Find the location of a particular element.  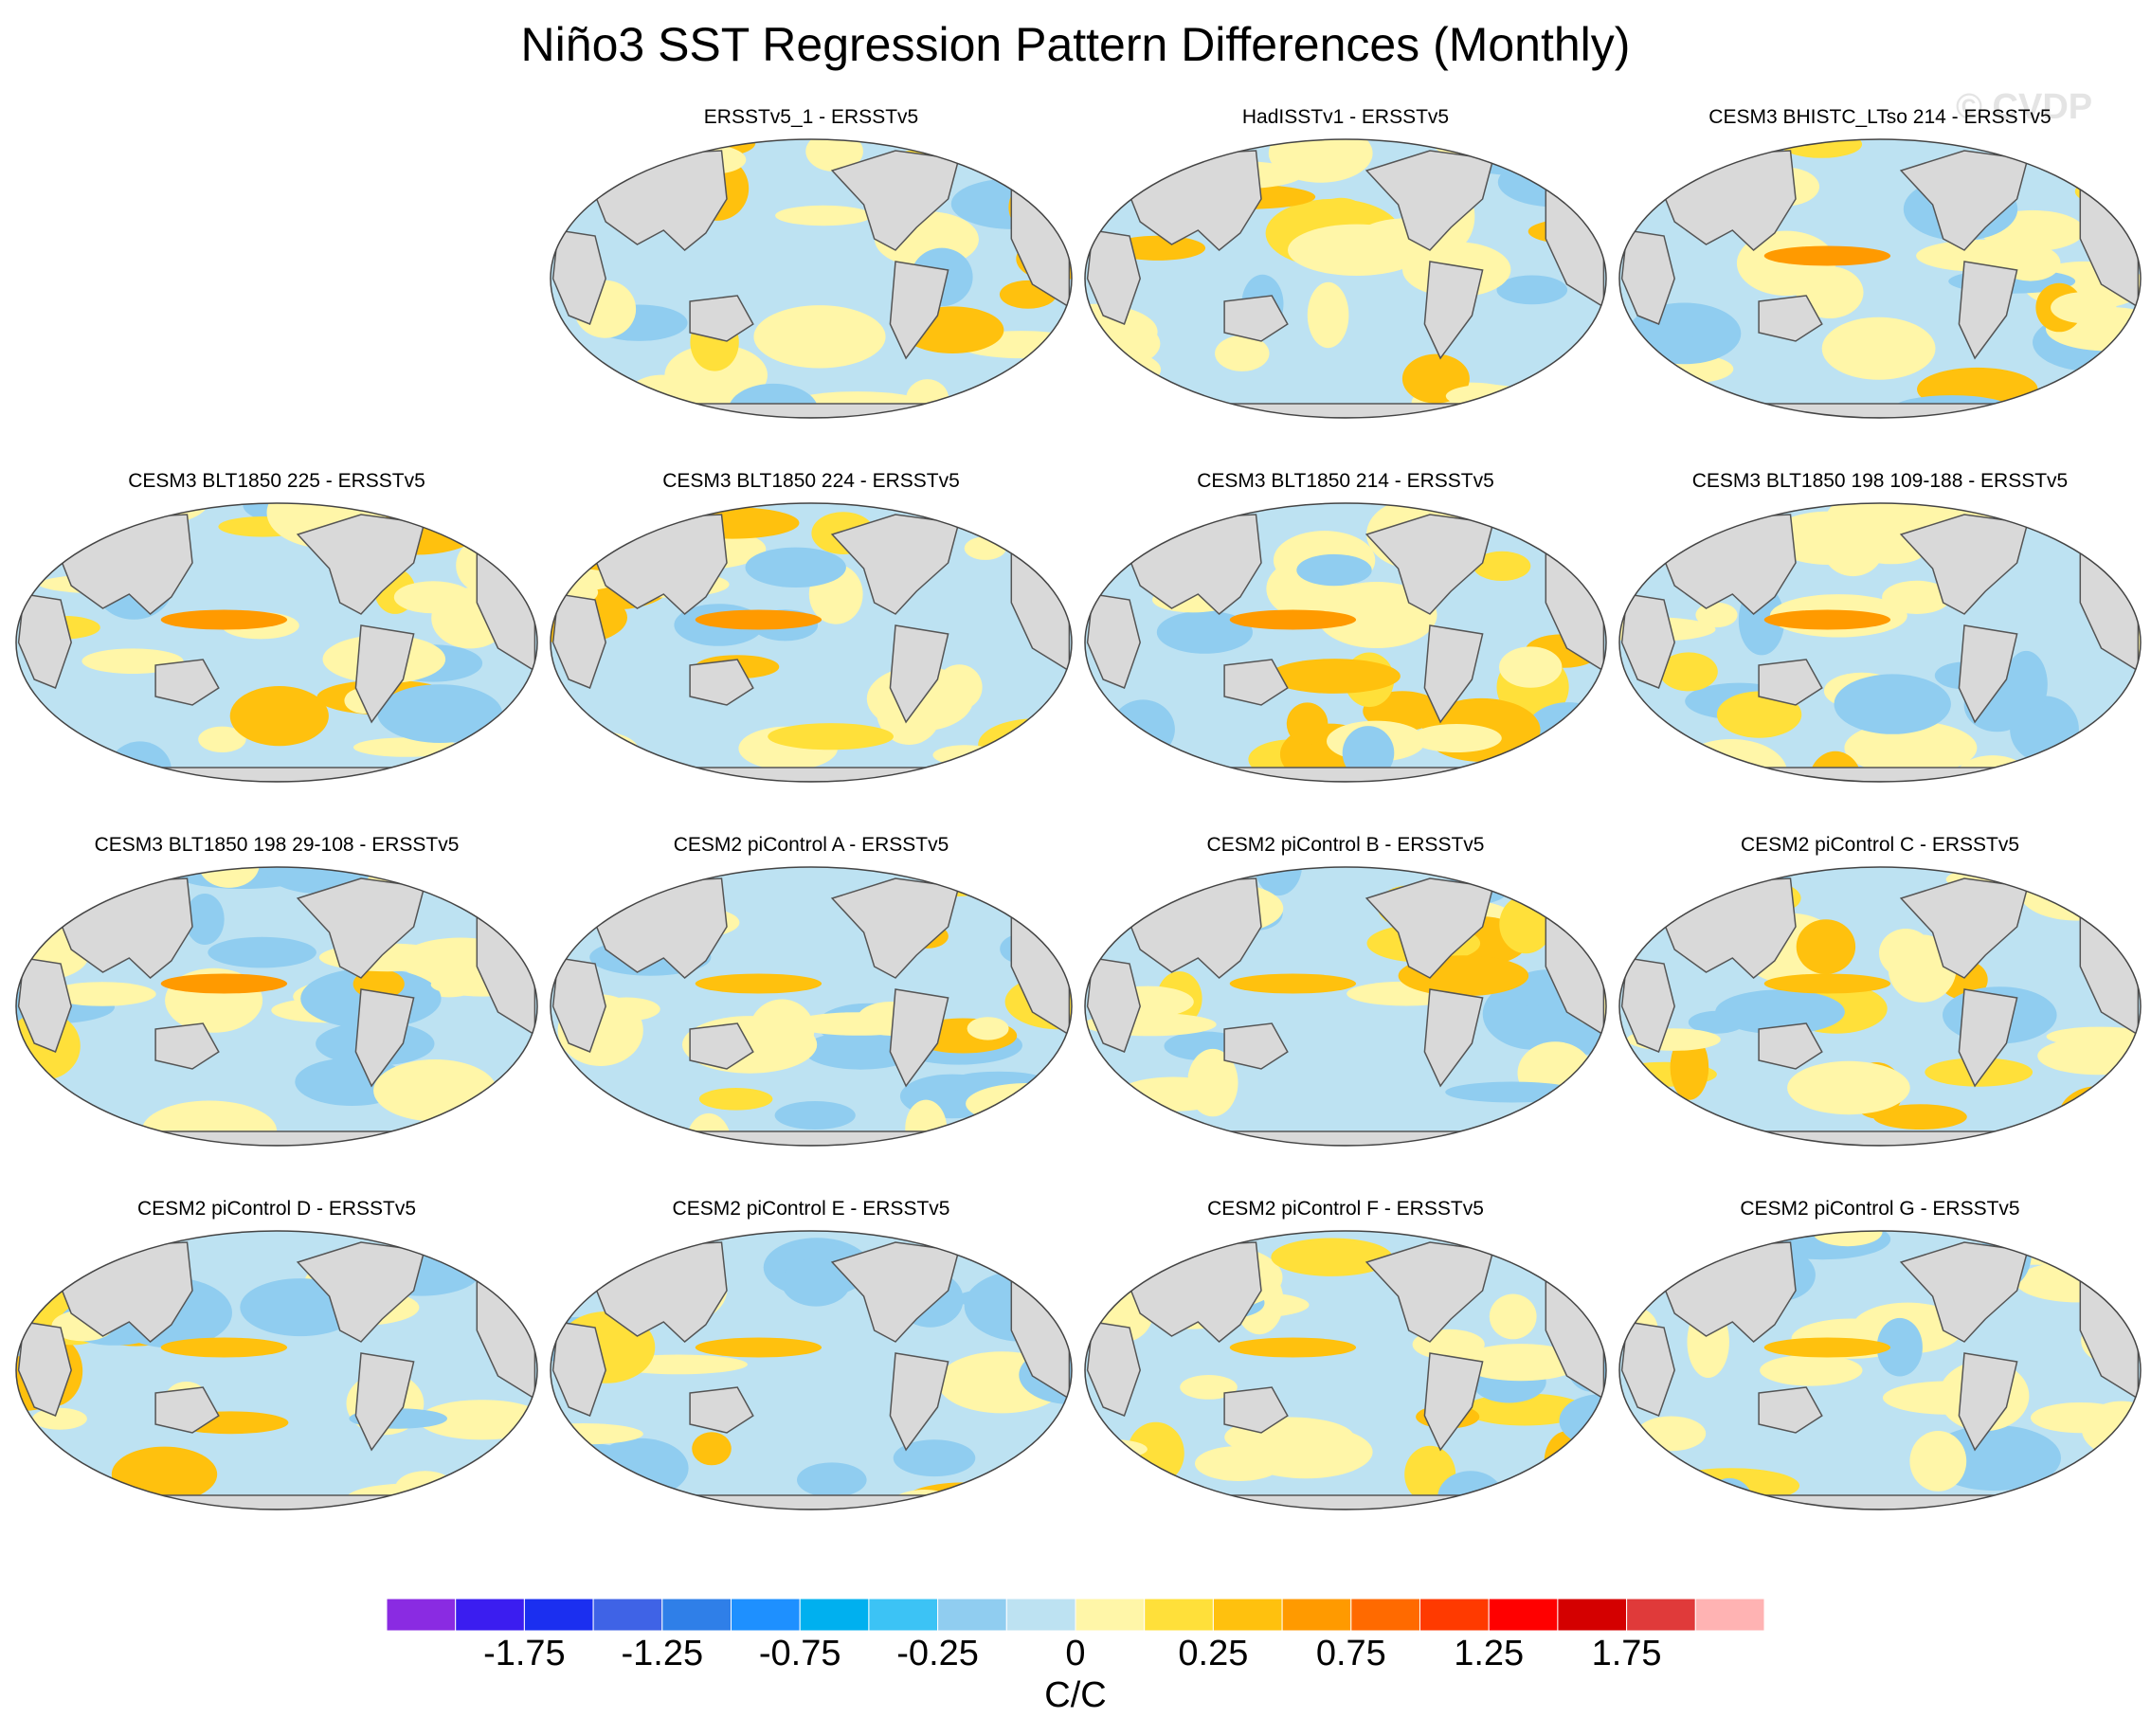

ocean-field is located at coordinates (276, 1370).